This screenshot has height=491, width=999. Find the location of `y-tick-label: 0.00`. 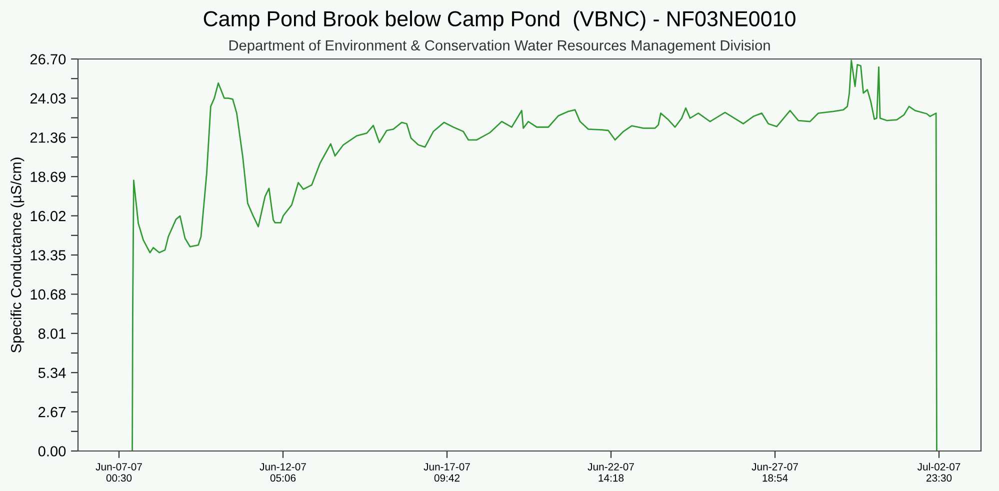

y-tick-label: 0.00 is located at coordinates (52, 451).